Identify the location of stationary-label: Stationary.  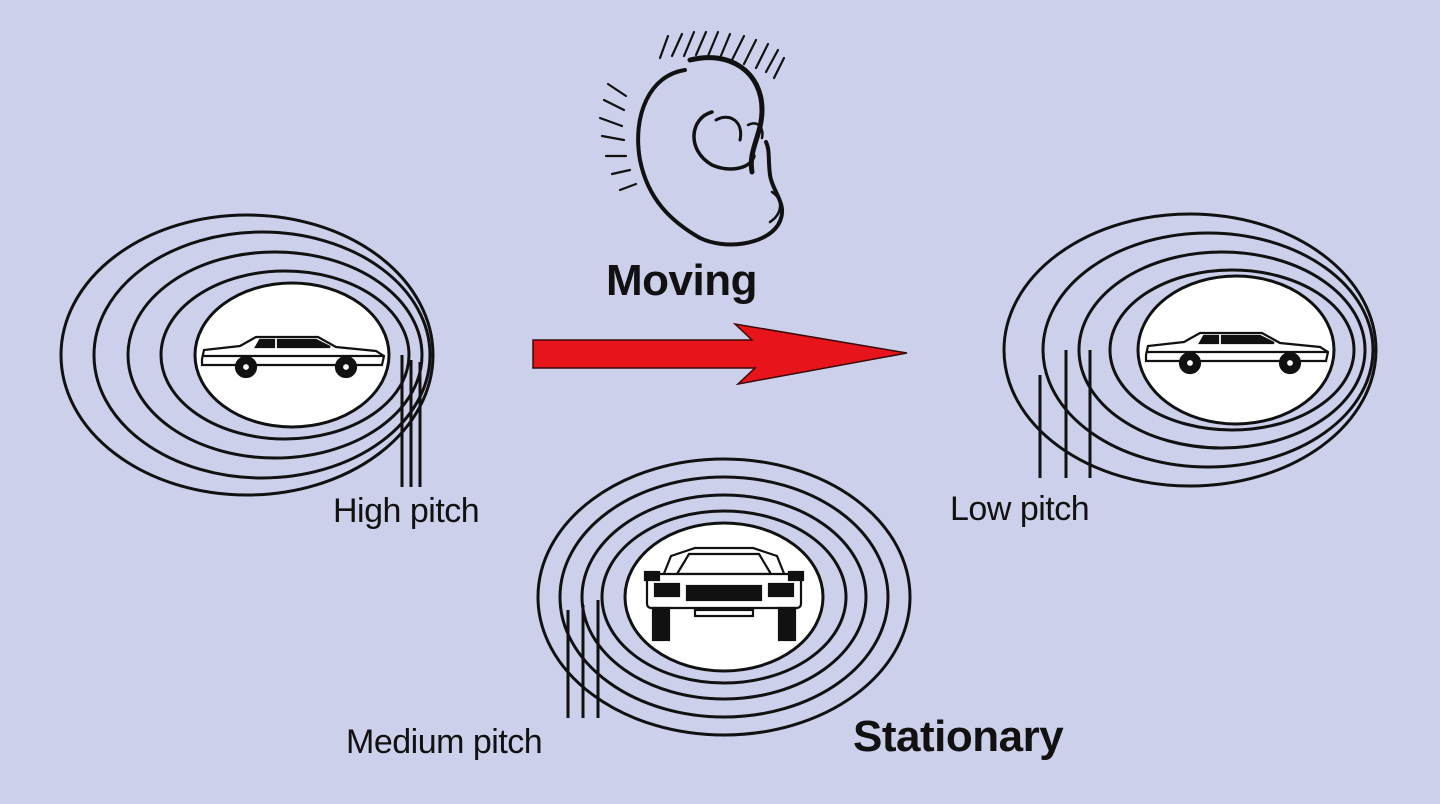
(958, 736).